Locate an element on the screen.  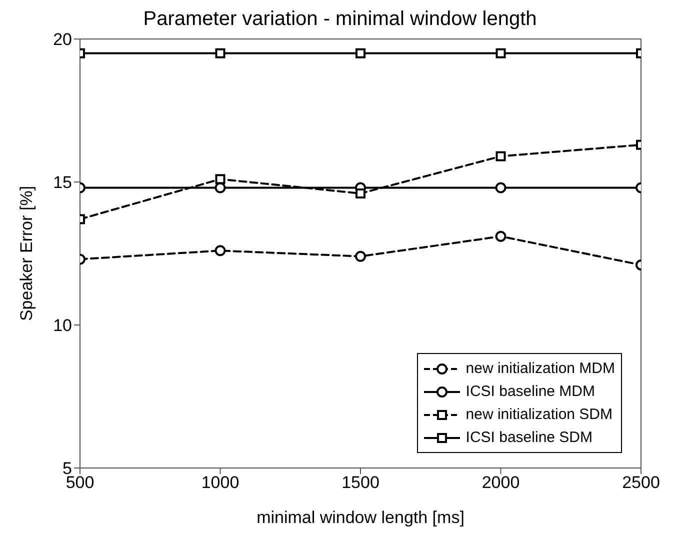
x-axis-title: minimal window length [ms] is located at coordinates (360, 517).